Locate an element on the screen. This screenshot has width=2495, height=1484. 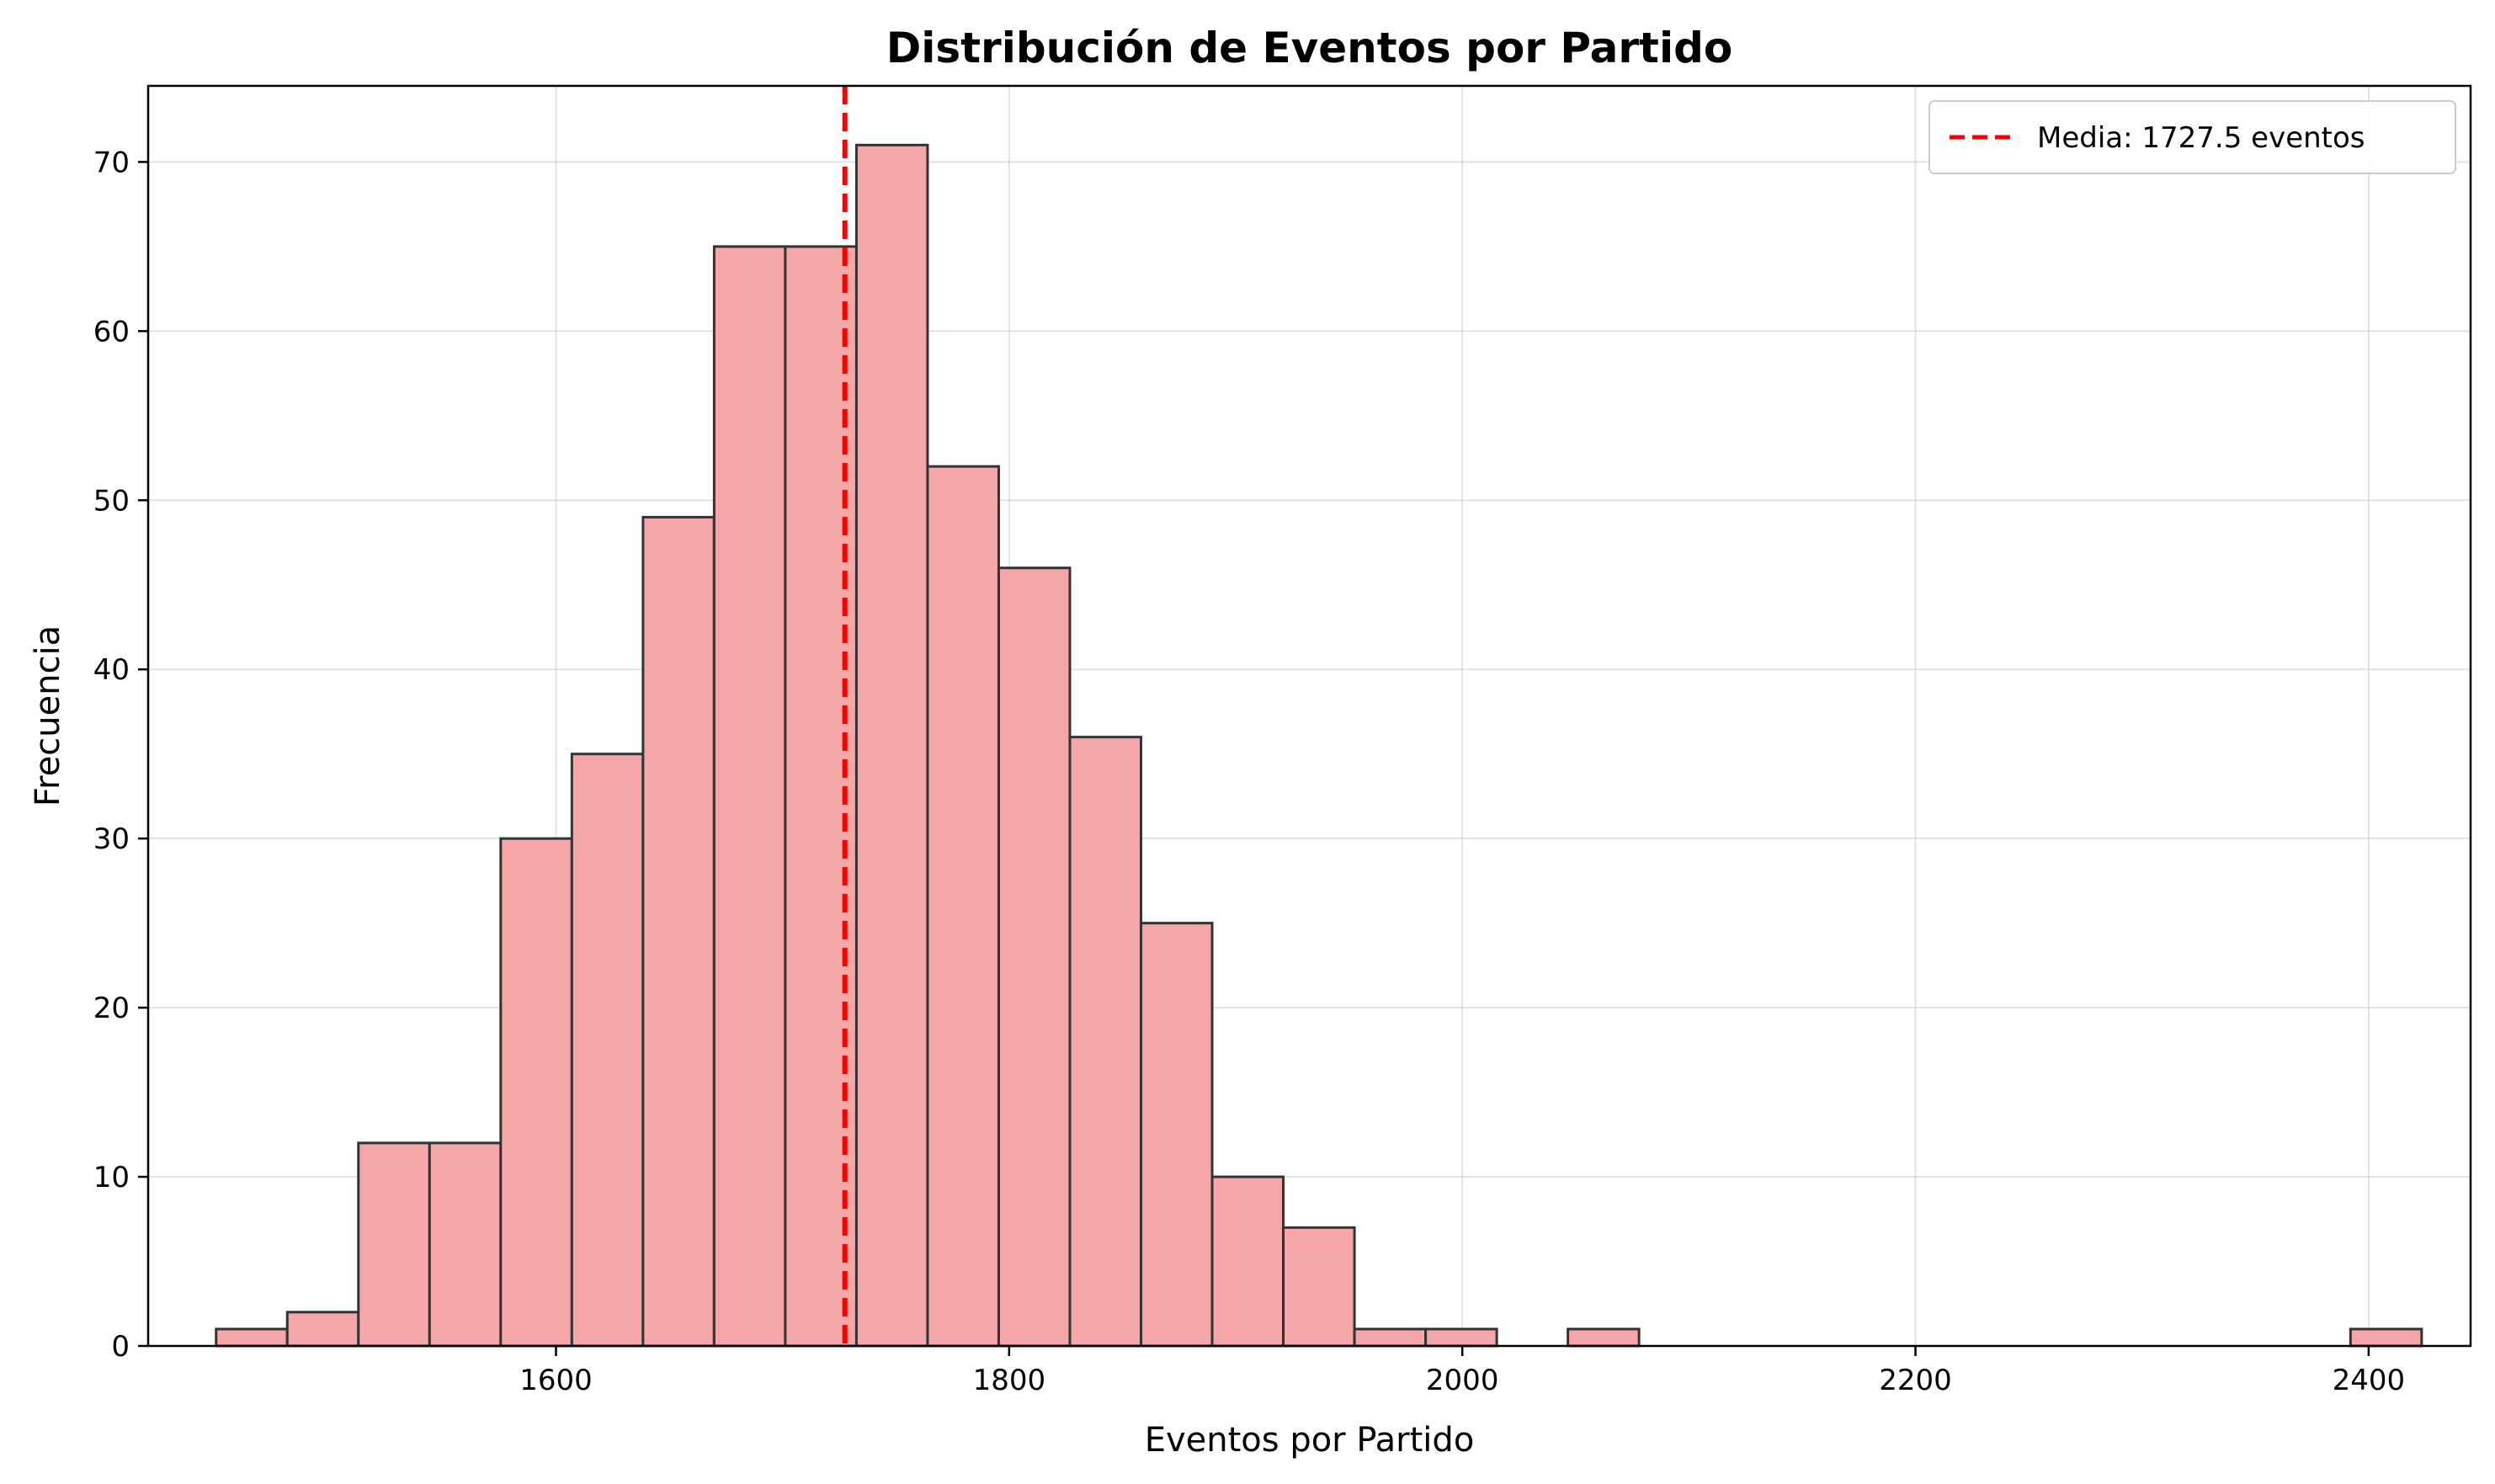
chart-title: Distribución de Eventos por Partido is located at coordinates (1309, 48).